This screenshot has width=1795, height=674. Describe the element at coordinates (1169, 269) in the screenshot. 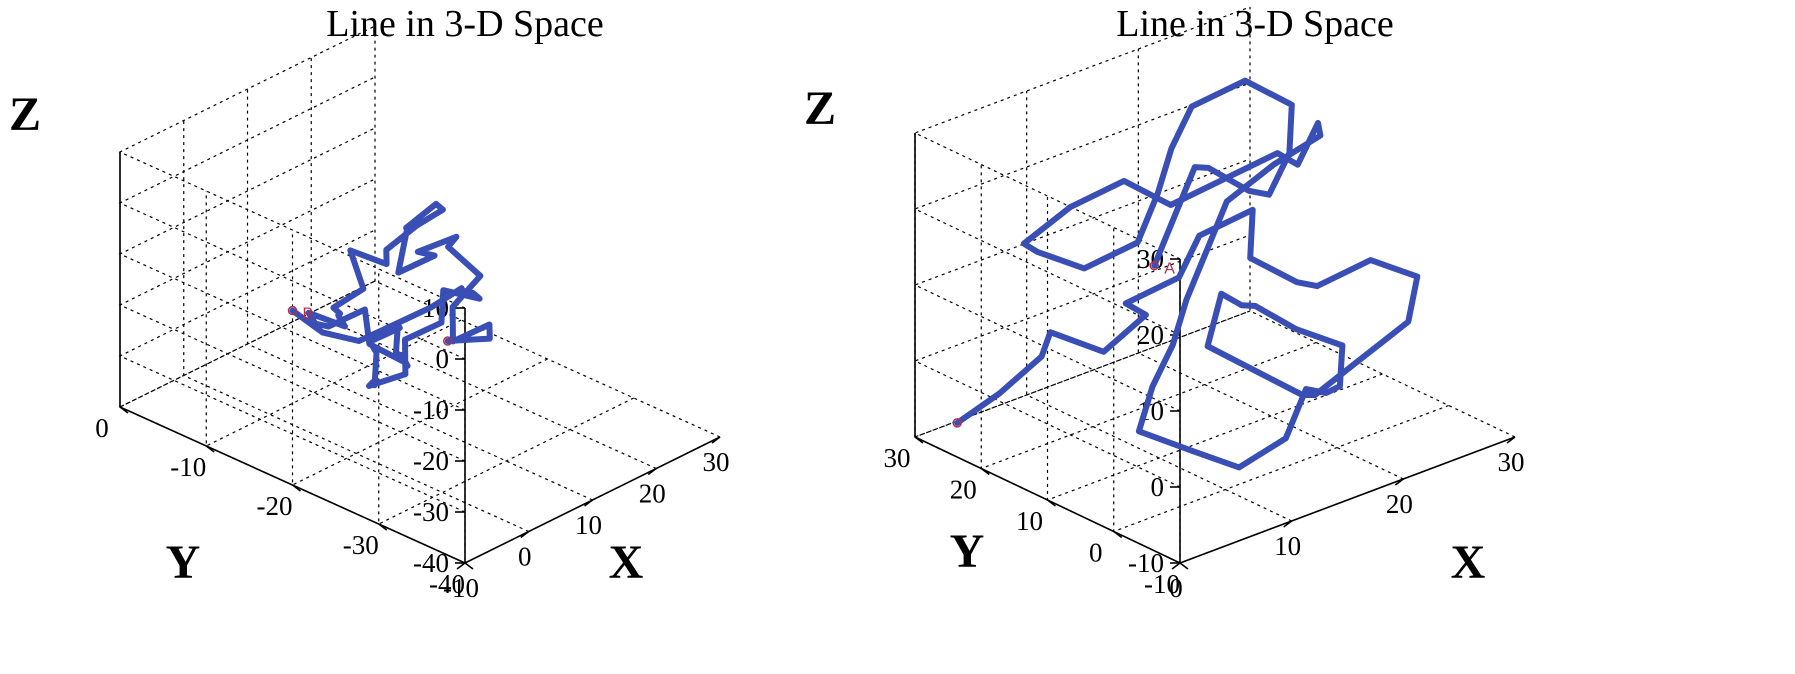

I see `end-label: A` at that location.